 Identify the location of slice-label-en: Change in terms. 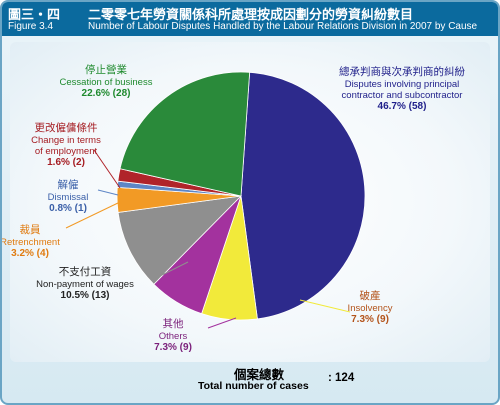
(66, 140).